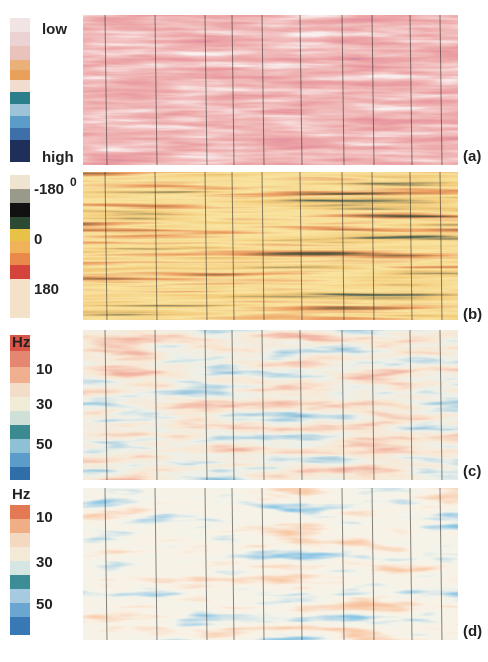 The image size is (488, 662). I want to click on scale-label: -180, so click(49, 189).